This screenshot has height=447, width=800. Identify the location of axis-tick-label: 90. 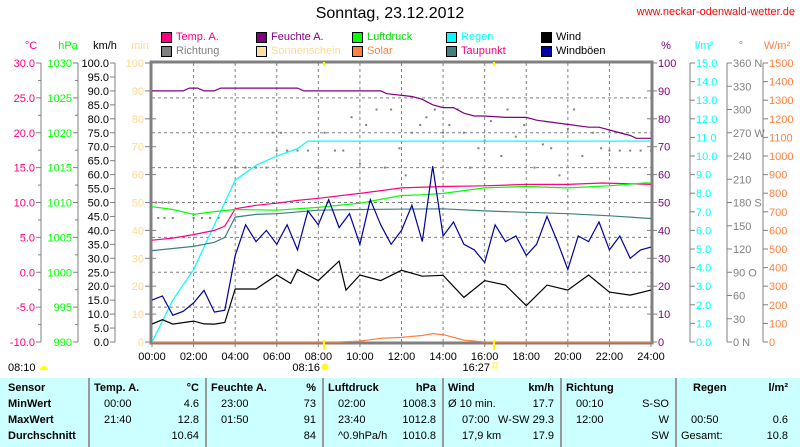
(664, 92).